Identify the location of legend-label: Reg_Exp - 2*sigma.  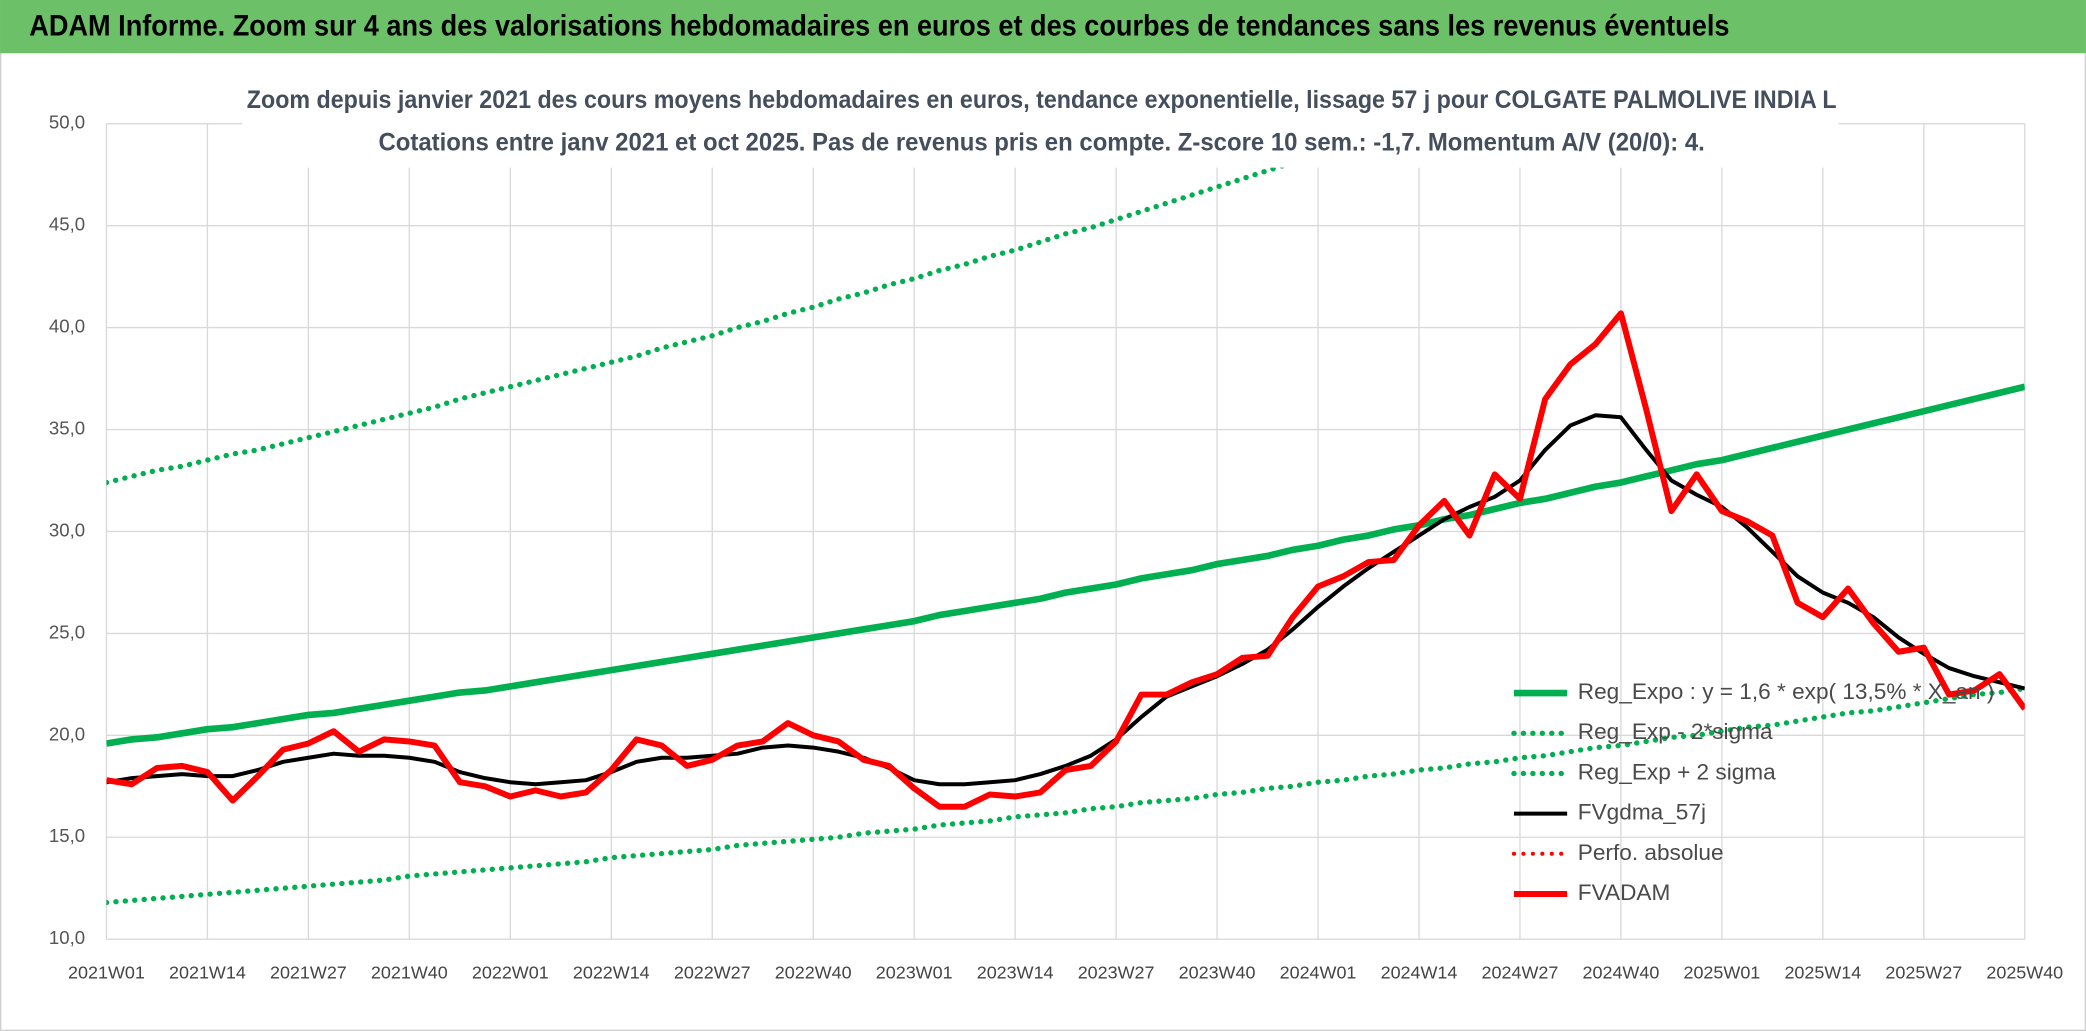
(1675, 731).